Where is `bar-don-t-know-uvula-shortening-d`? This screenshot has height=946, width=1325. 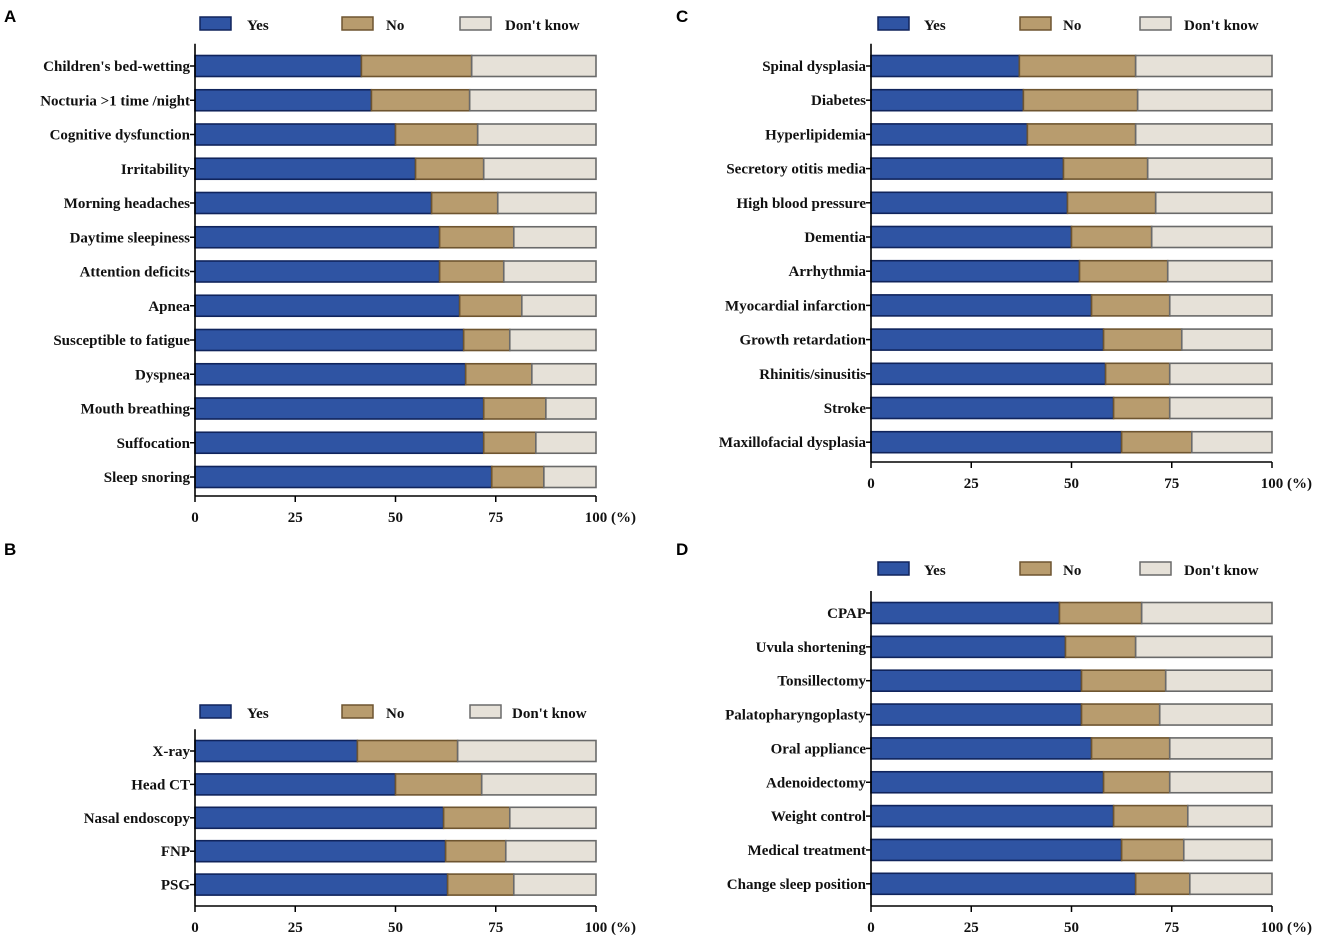 bar-don-t-know-uvula-shortening-d is located at coordinates (1203, 647).